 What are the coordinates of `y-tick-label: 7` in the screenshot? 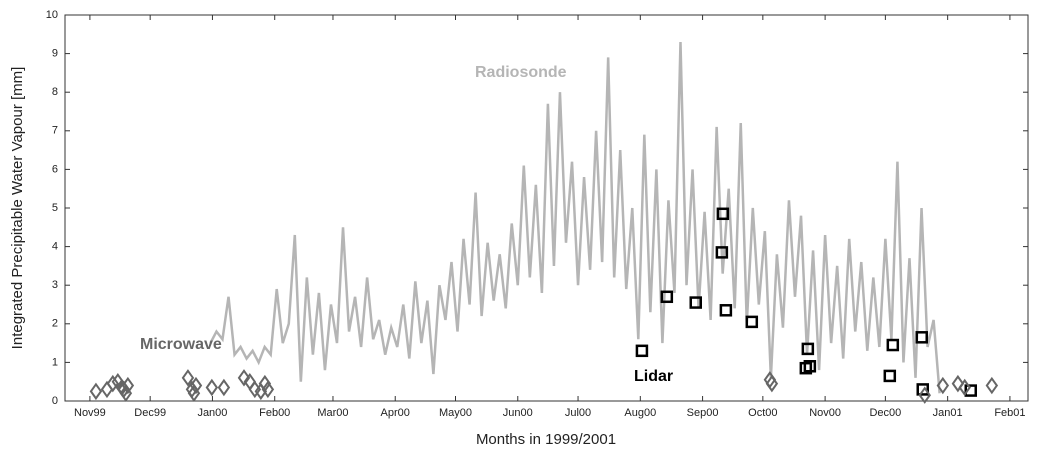 It's located at (55, 131).